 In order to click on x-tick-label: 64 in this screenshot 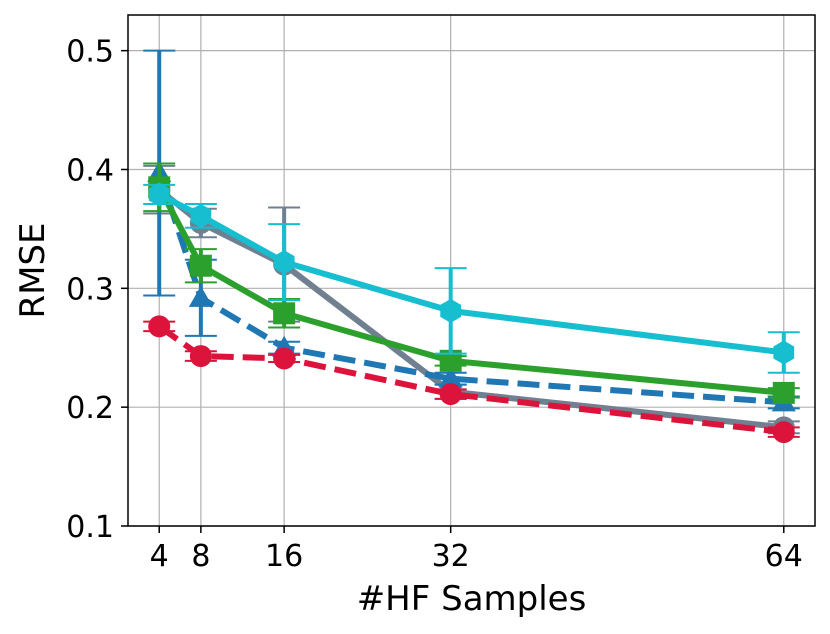, I will do `click(784, 556)`.